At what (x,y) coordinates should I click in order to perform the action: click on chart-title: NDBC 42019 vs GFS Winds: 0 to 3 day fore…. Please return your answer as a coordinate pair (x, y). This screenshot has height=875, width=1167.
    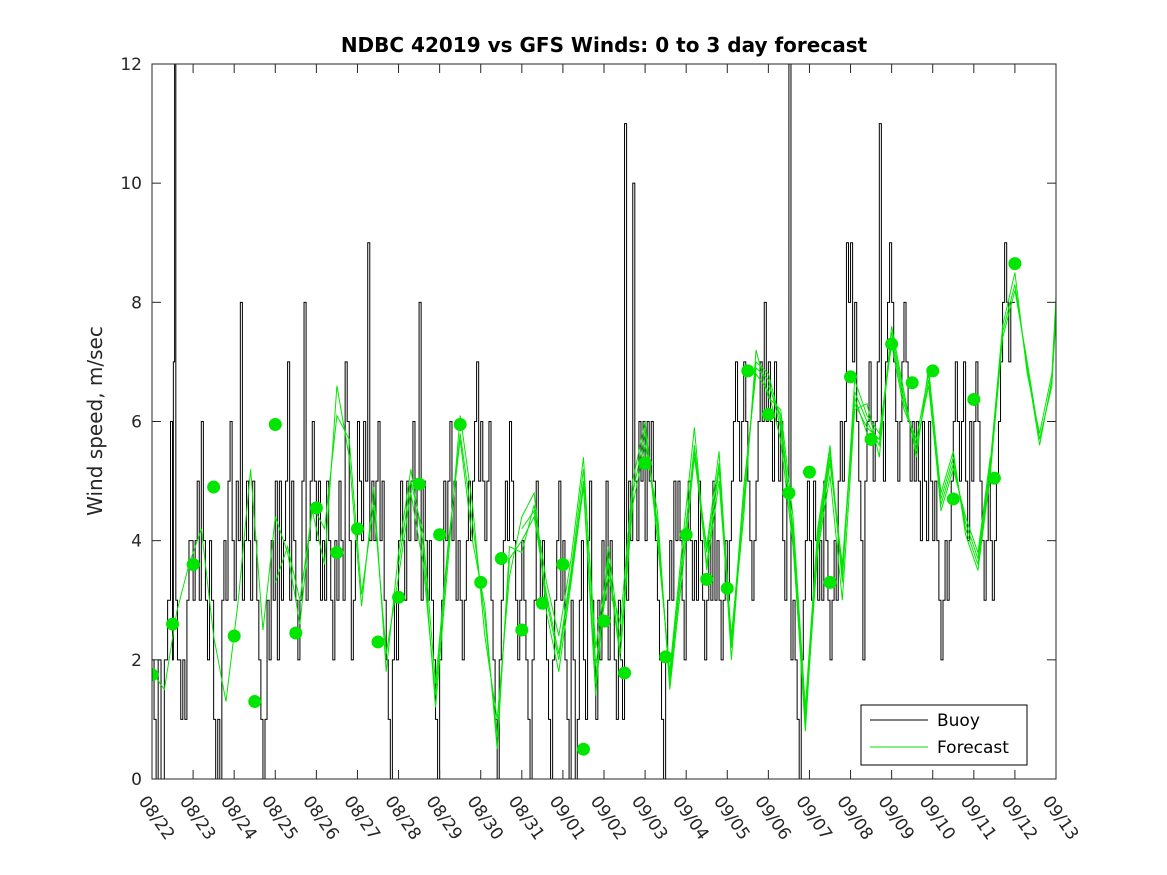
    Looking at the image, I should click on (604, 45).